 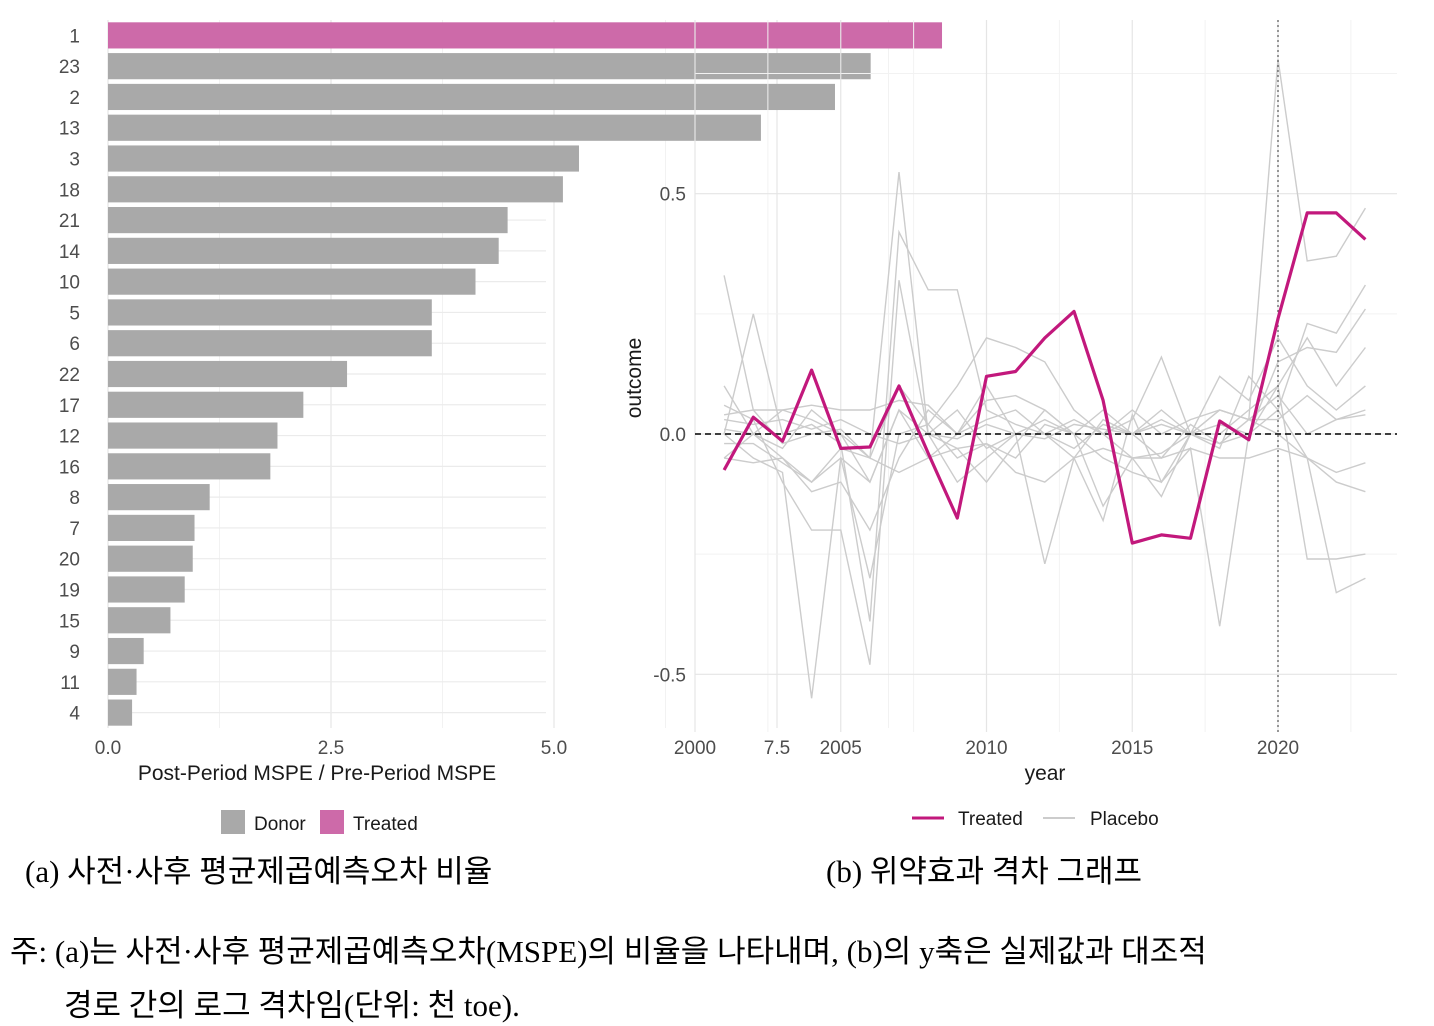 I want to click on x-tick-label: 2005, so click(x=841, y=748).